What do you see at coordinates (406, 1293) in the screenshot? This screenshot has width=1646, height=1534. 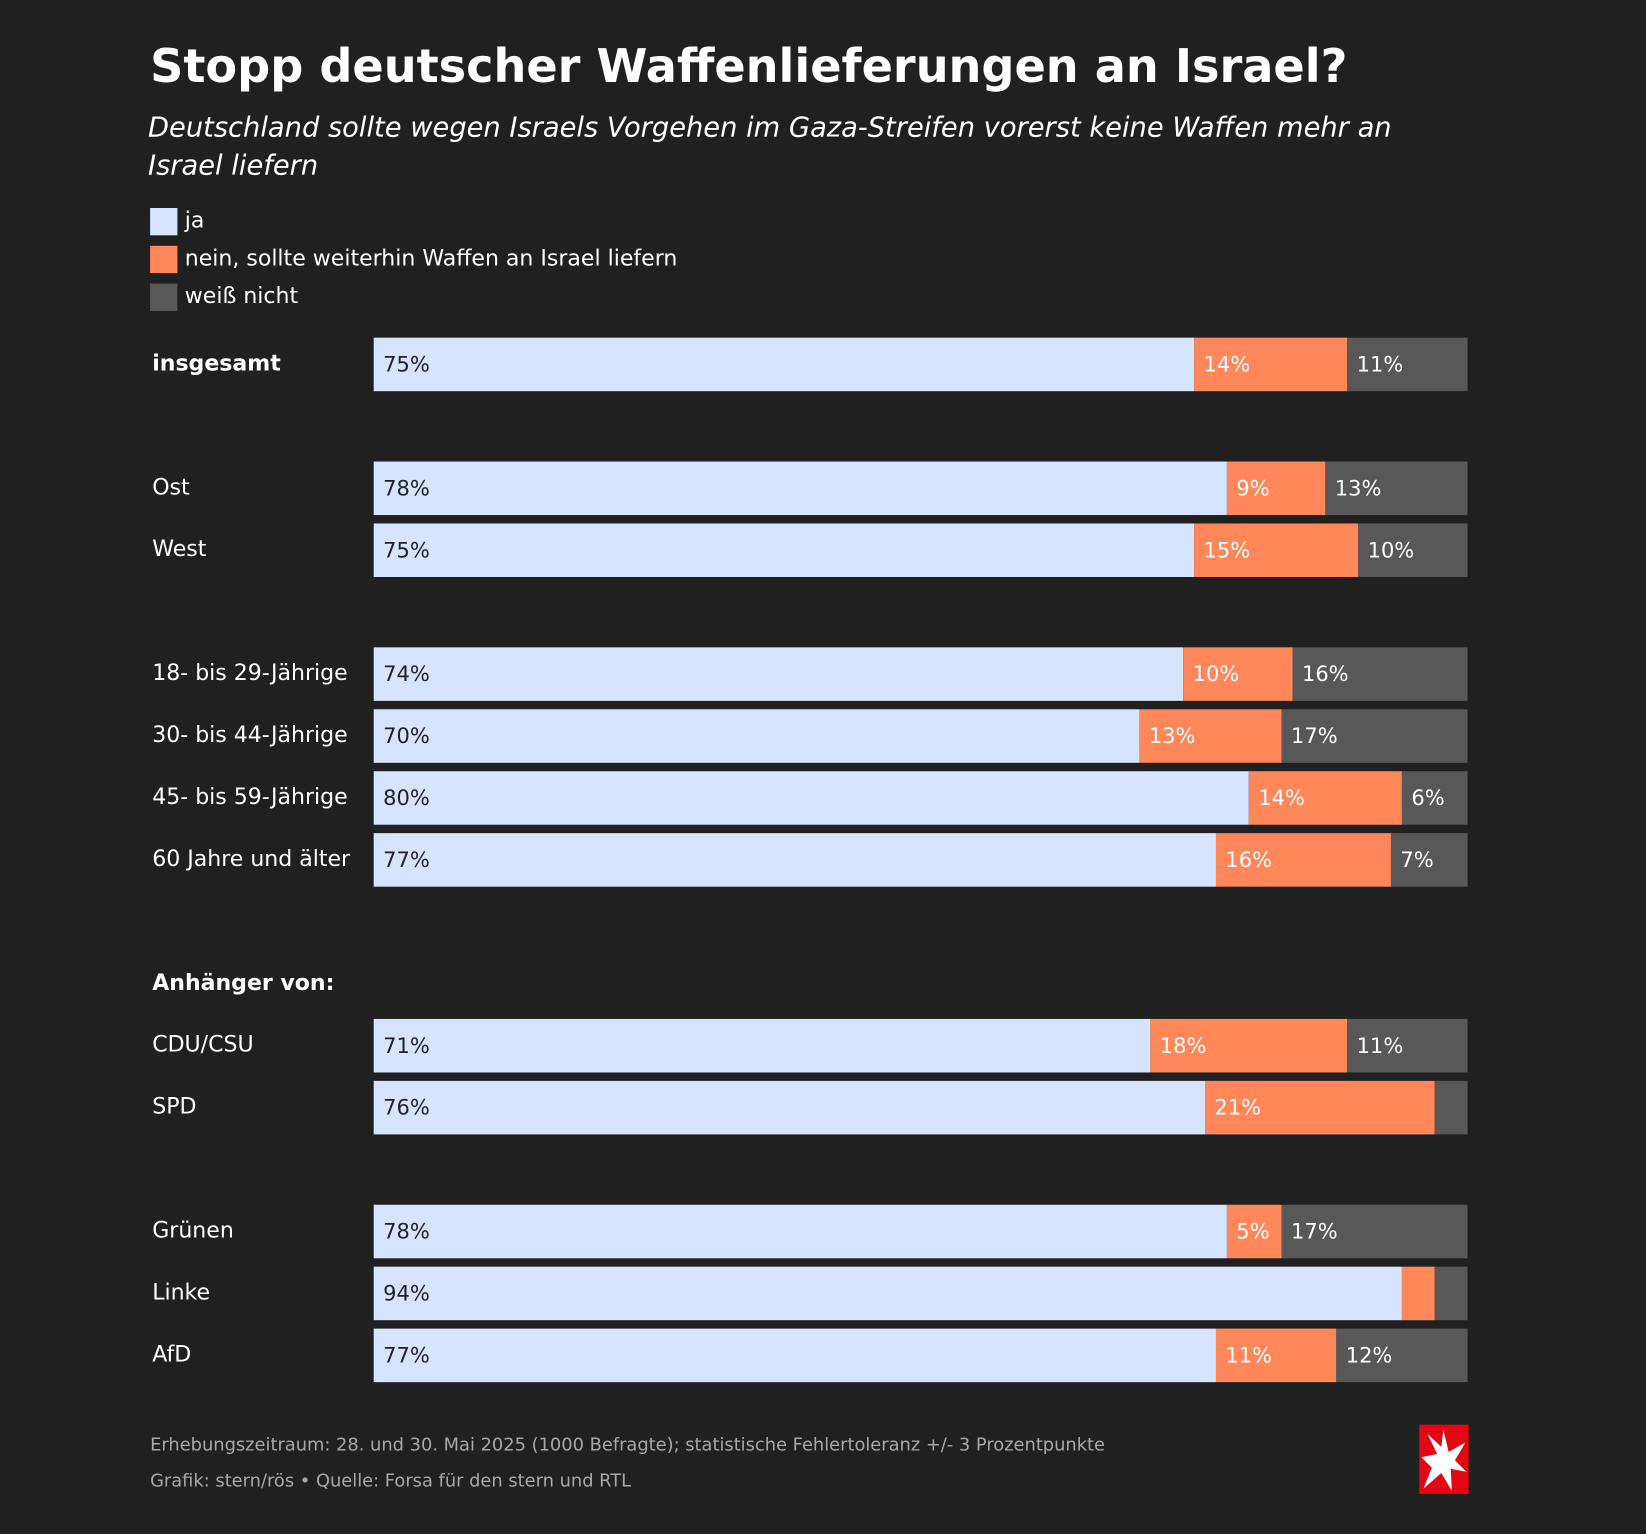 I see `value-label: 94%` at bounding box center [406, 1293].